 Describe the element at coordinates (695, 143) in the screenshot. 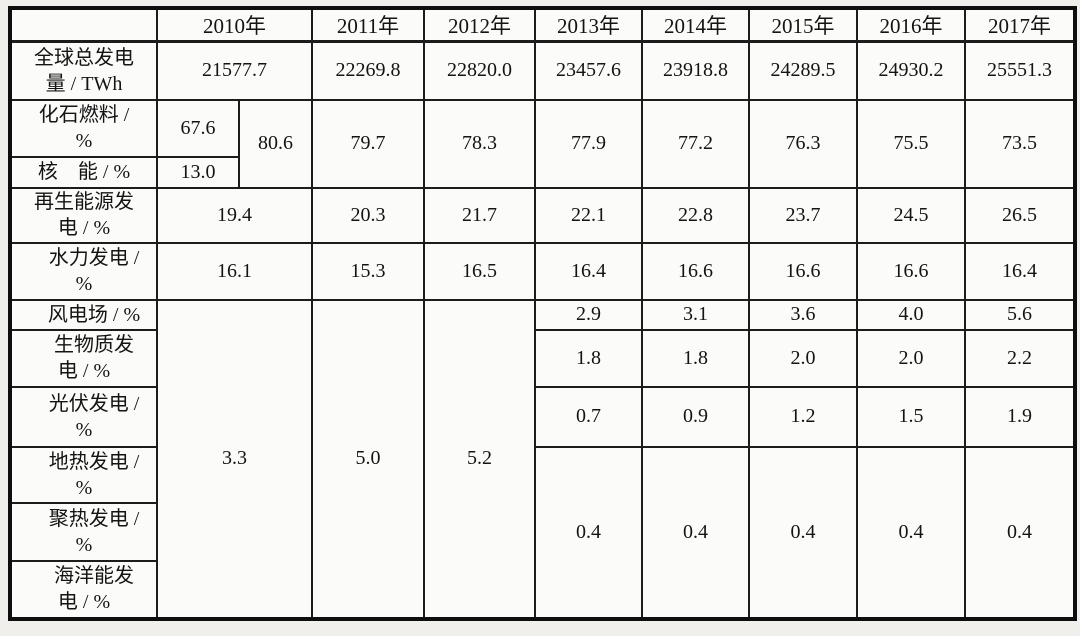

I see `cell-fossil-nuclear-2014: 77.2` at that location.